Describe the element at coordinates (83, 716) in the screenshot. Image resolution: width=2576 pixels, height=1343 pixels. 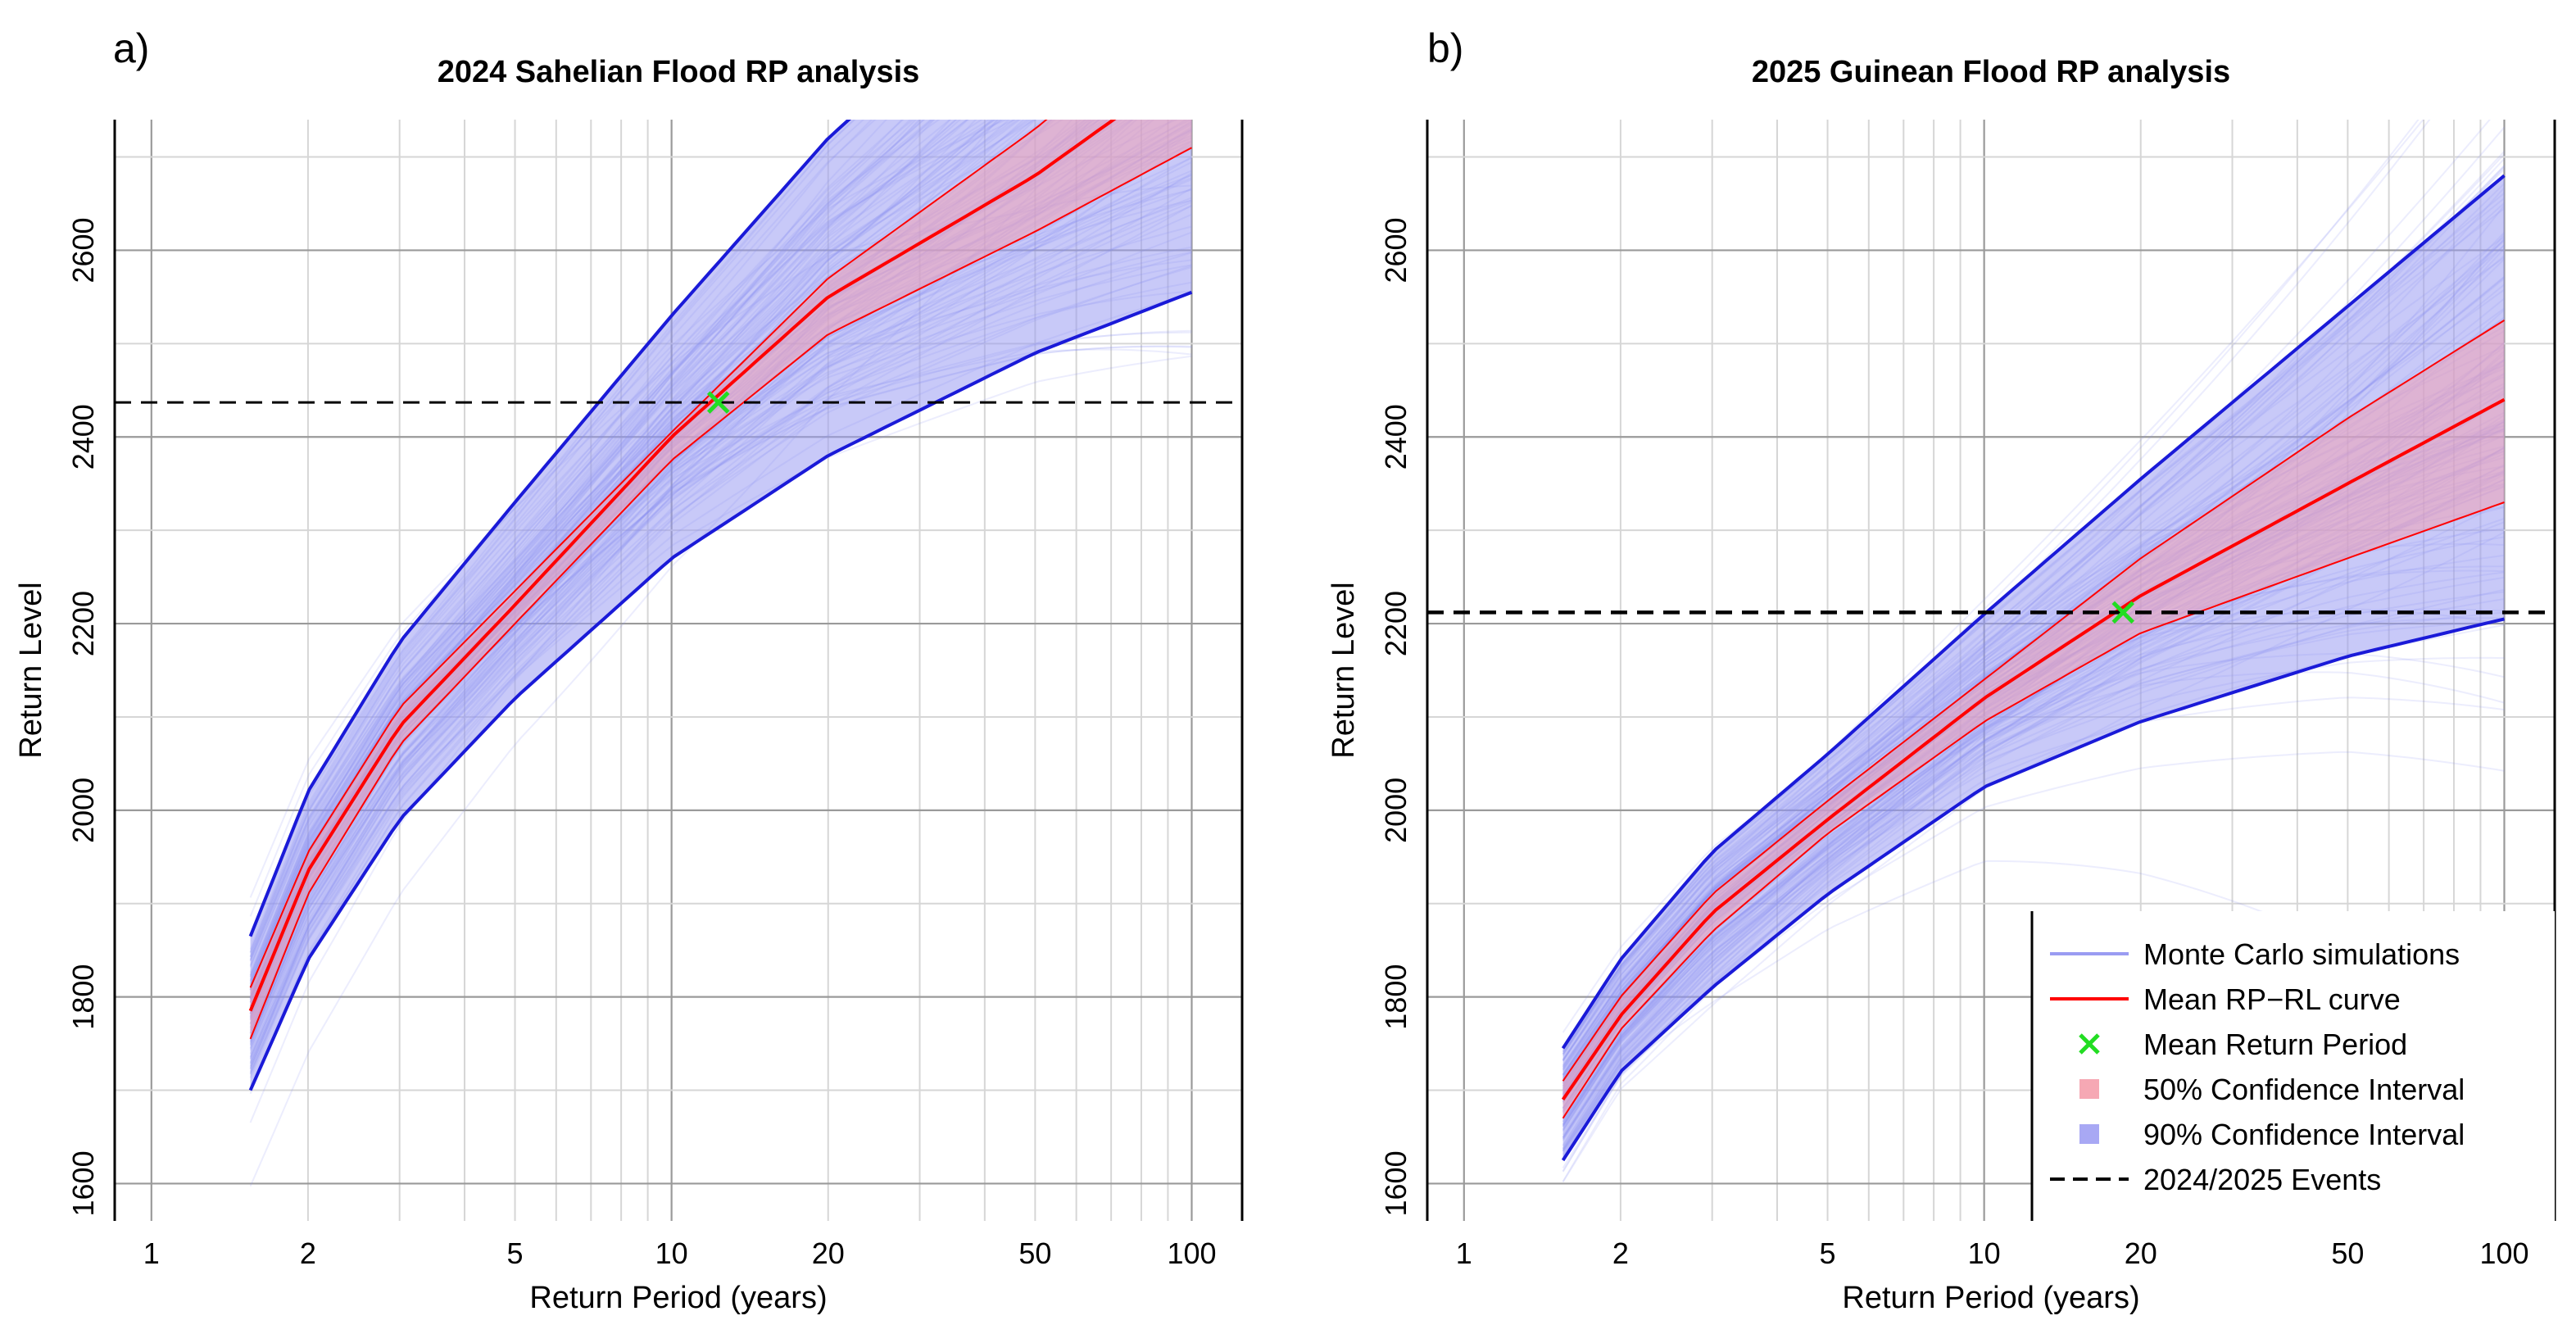
I see `y-tick-labels: 1600 1800 2000 2200 2400 2600` at that location.